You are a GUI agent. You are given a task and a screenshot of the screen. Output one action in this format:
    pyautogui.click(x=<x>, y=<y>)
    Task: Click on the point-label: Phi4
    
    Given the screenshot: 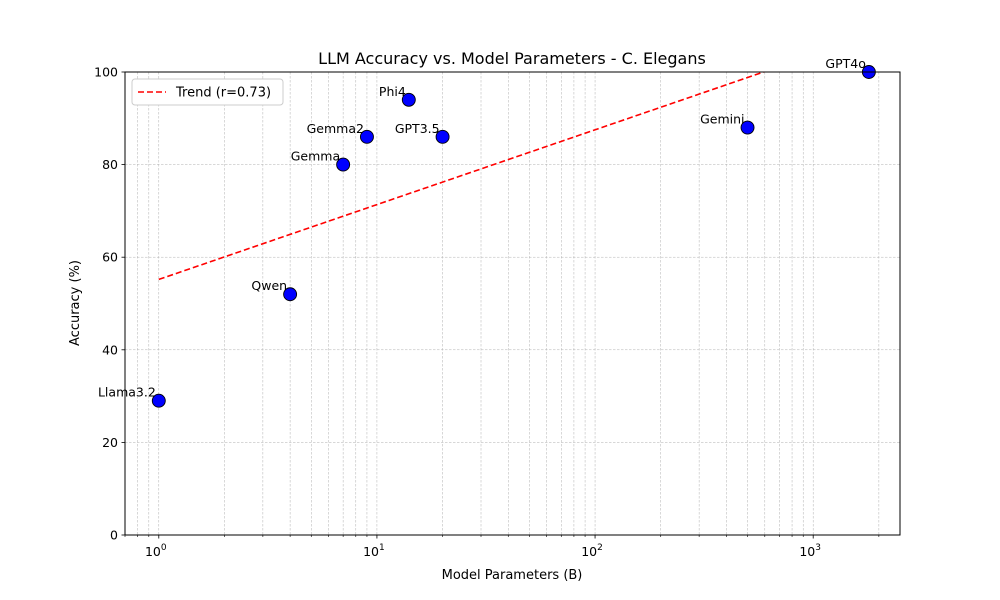 What is the action you would take?
    pyautogui.click(x=392, y=91)
    